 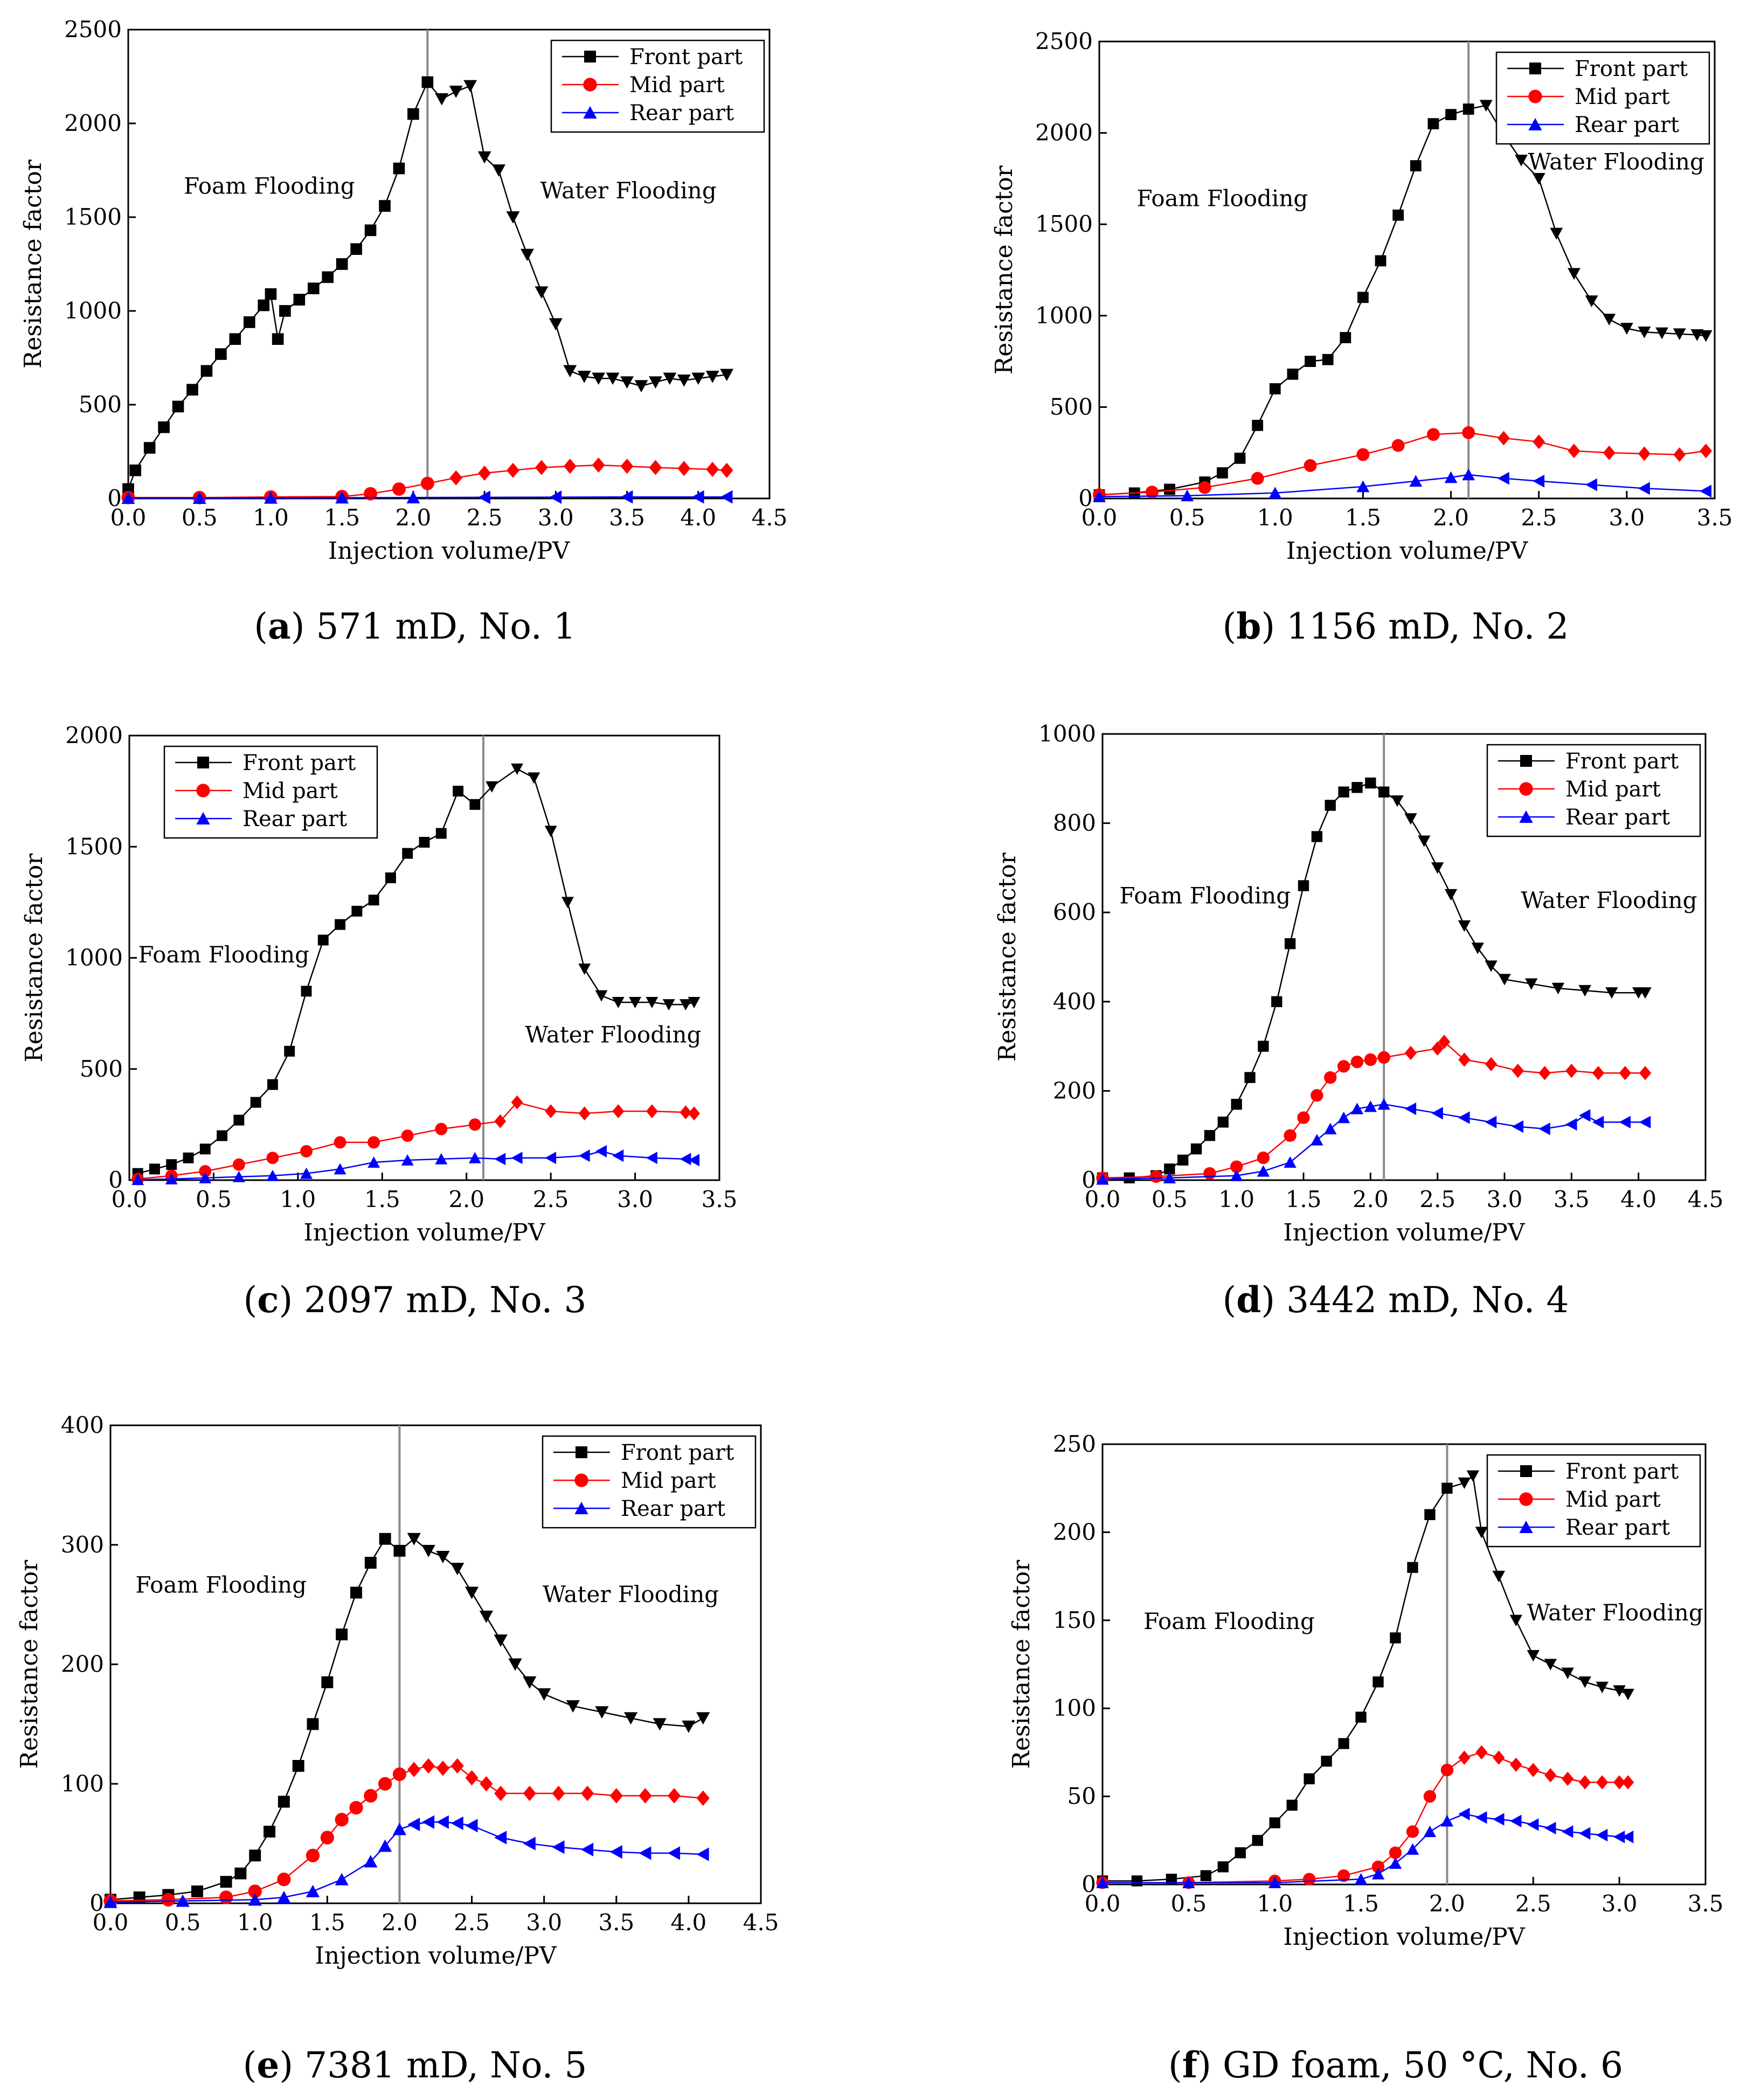 What do you see at coordinates (1627, 125) in the screenshot?
I see `legend-label: Rear part` at bounding box center [1627, 125].